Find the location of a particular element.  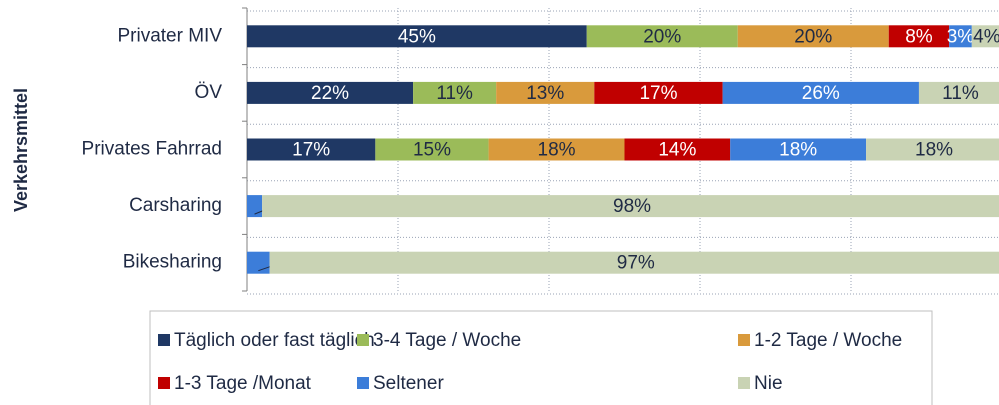

y-tick-label: Privater MIV is located at coordinates (169, 35).